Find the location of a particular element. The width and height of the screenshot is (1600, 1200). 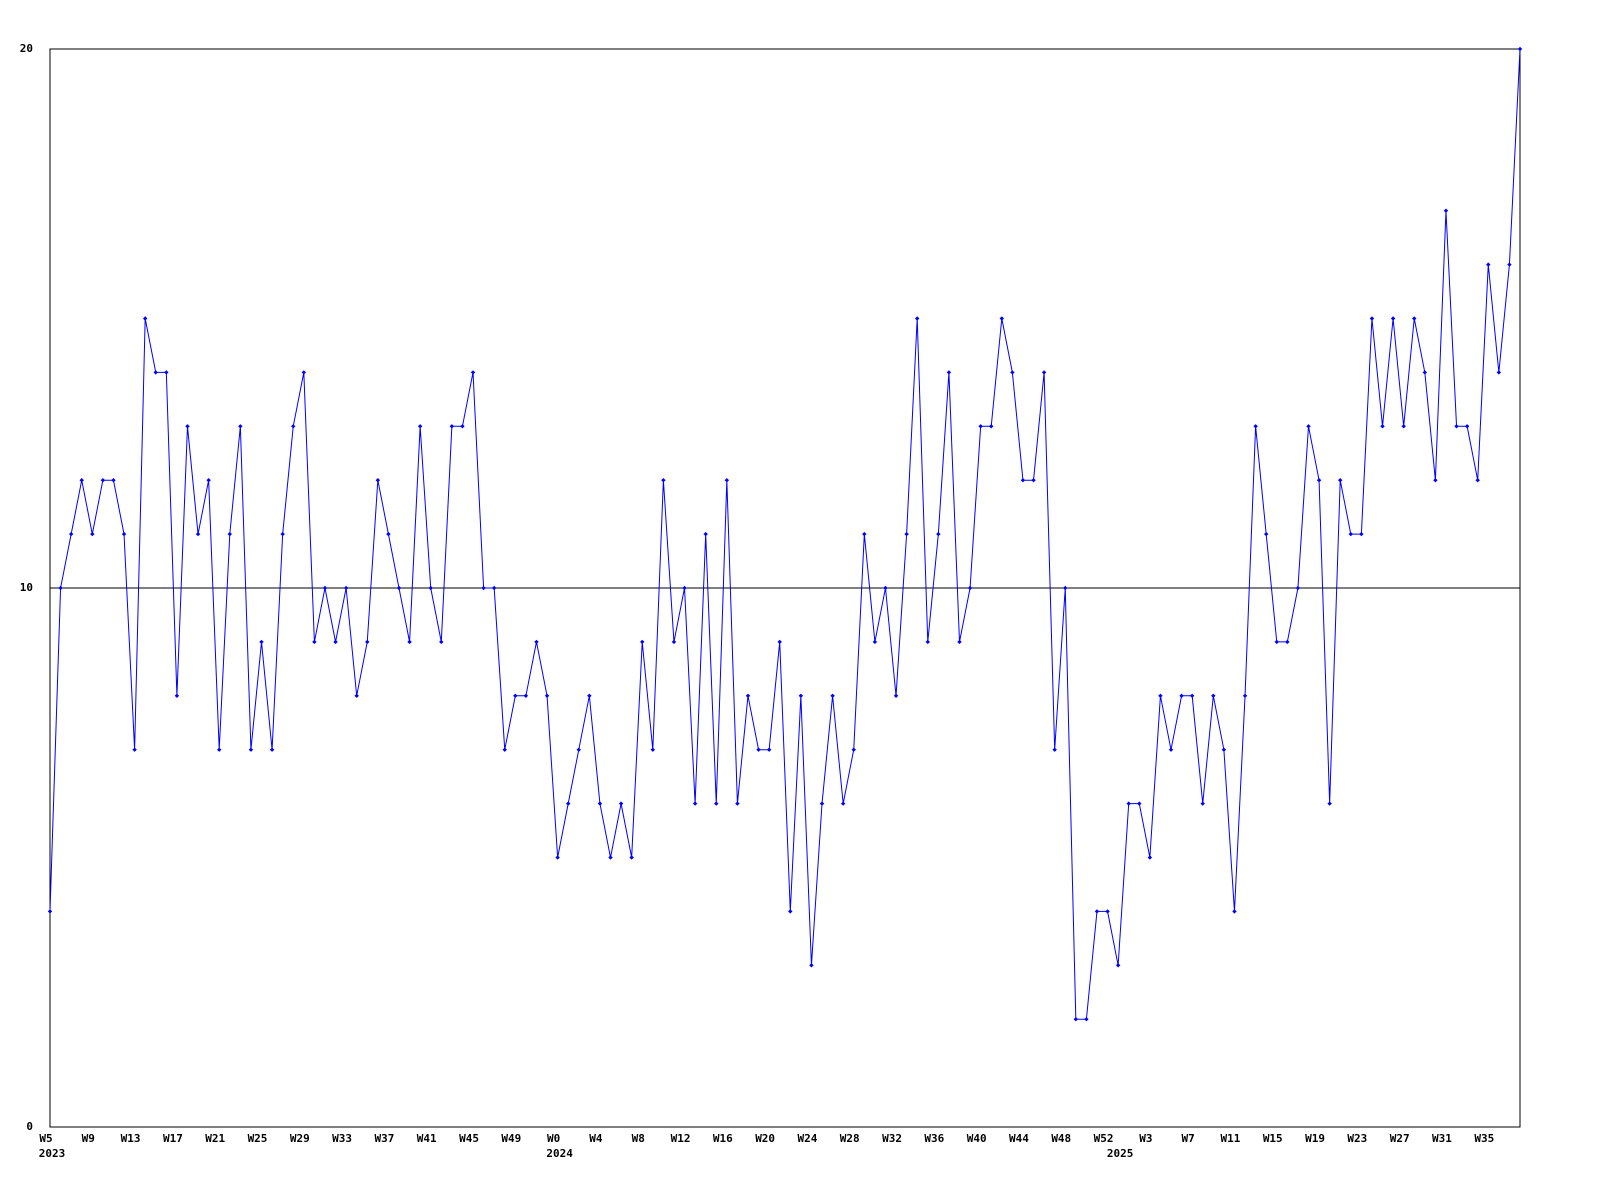

x-tick-label: W31 is located at coordinates (1442, 1138).